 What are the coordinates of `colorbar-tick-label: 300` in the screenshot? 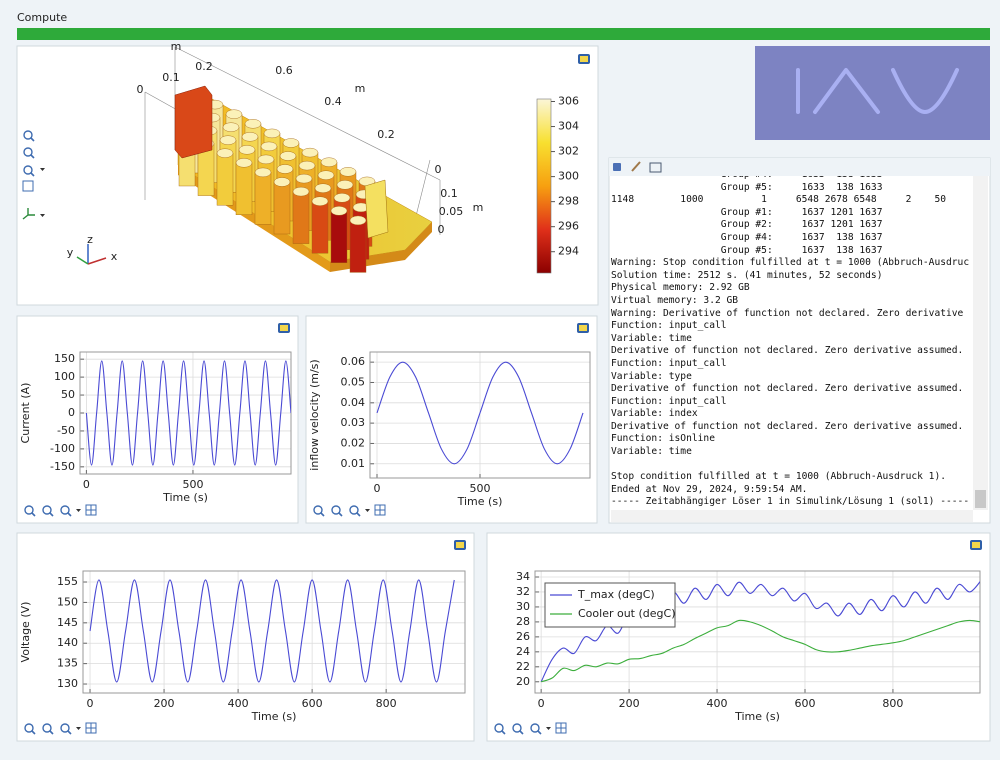 It's located at (568, 176).